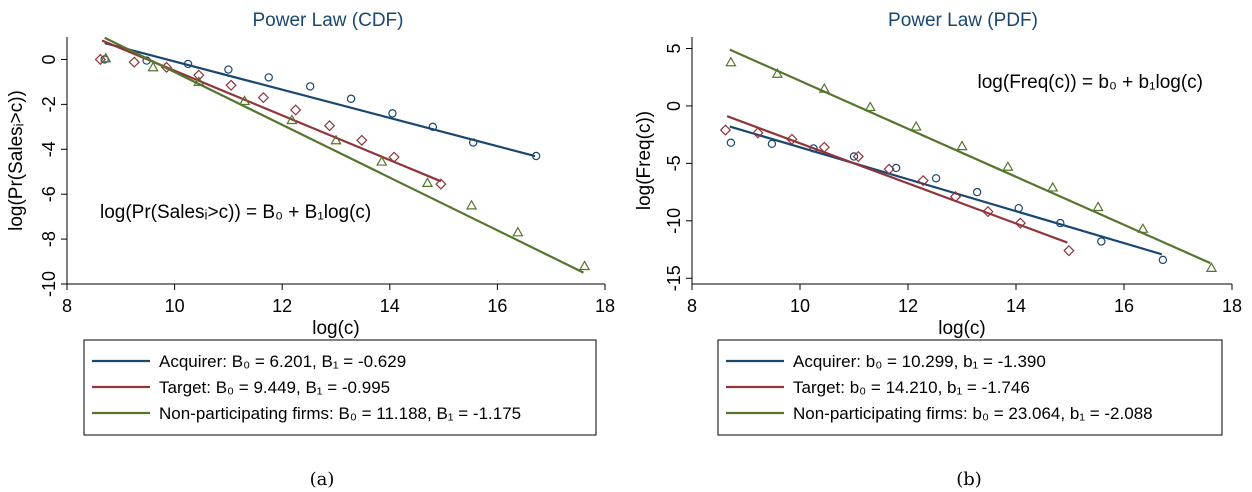 The height and width of the screenshot is (492, 1252). What do you see at coordinates (282, 361) in the screenshot?
I see `legend-entry: Acquirer: B₀ = 6.201, B₁ = -0.629` at bounding box center [282, 361].